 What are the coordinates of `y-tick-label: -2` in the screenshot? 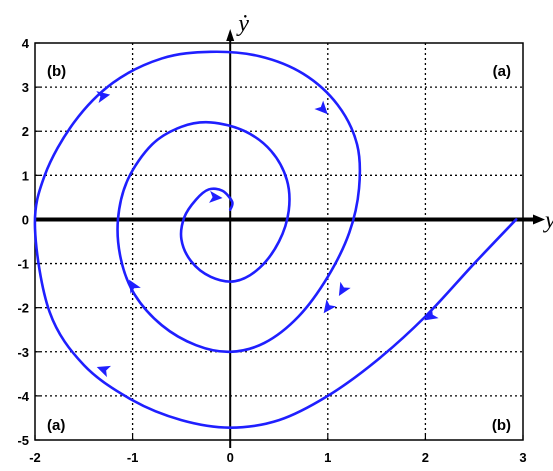 It's located at (23, 308).